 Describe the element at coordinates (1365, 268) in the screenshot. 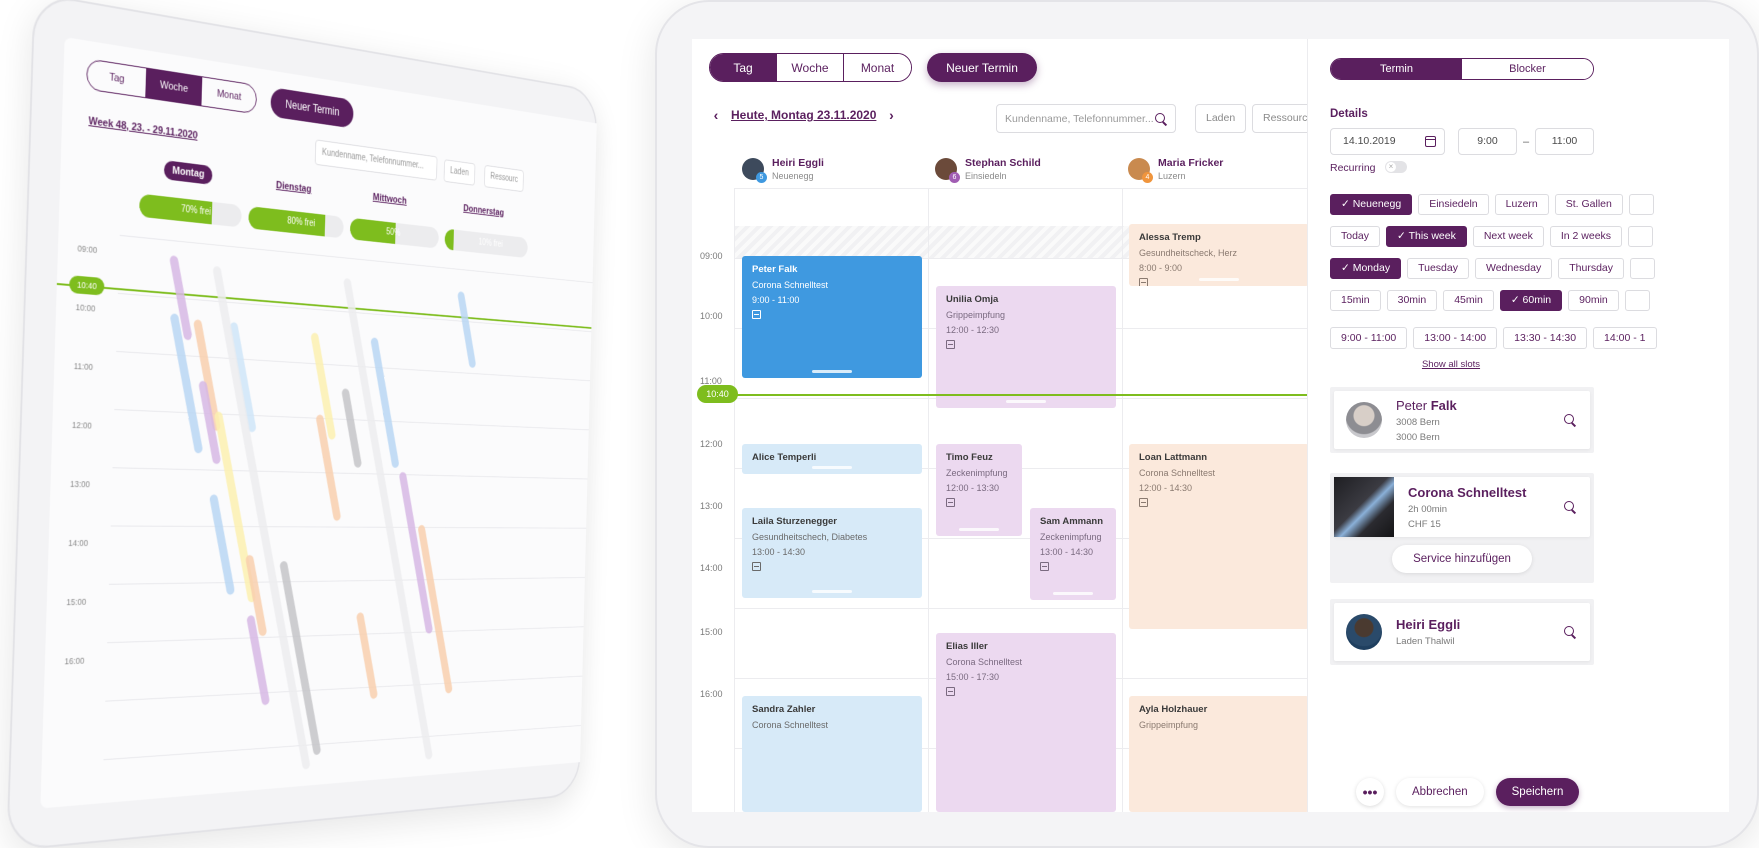

I see `chip-weekday-monday: Monday` at that location.